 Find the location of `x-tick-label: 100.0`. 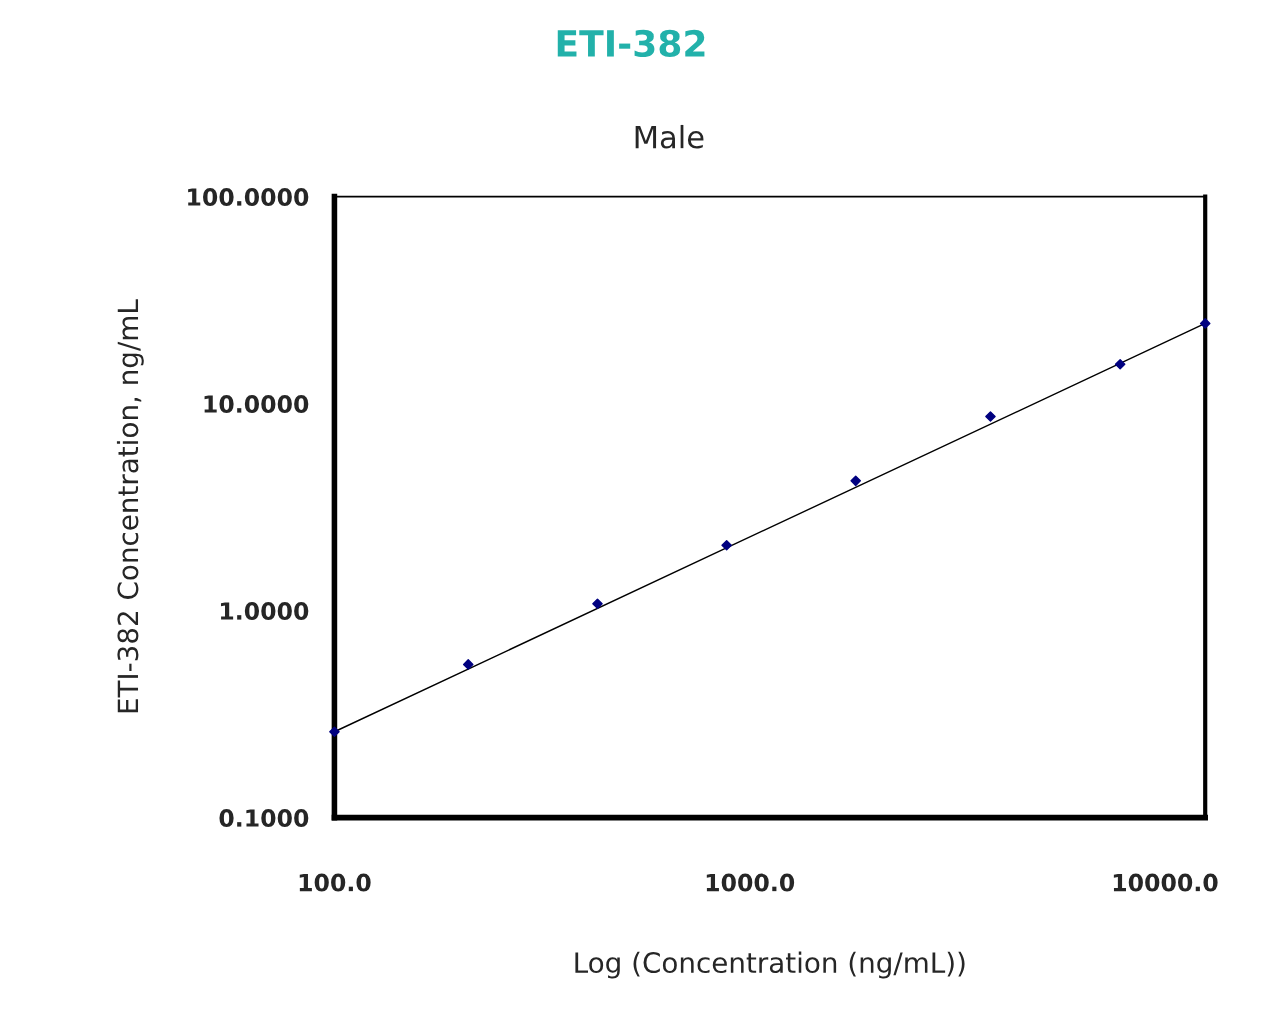

x-tick-label: 100.0 is located at coordinates (335, 882).